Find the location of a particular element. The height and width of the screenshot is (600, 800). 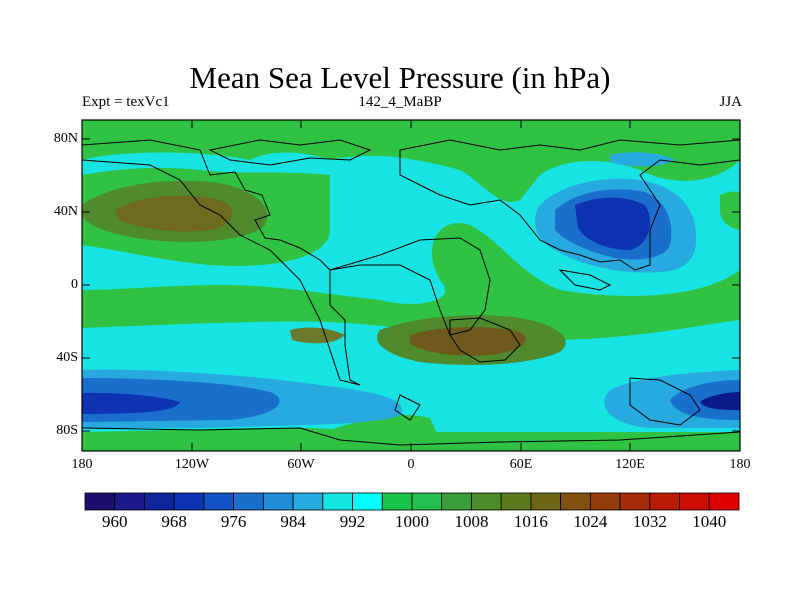

chart-title: Mean Sea Level Pressure (in hPa) is located at coordinates (400, 77).